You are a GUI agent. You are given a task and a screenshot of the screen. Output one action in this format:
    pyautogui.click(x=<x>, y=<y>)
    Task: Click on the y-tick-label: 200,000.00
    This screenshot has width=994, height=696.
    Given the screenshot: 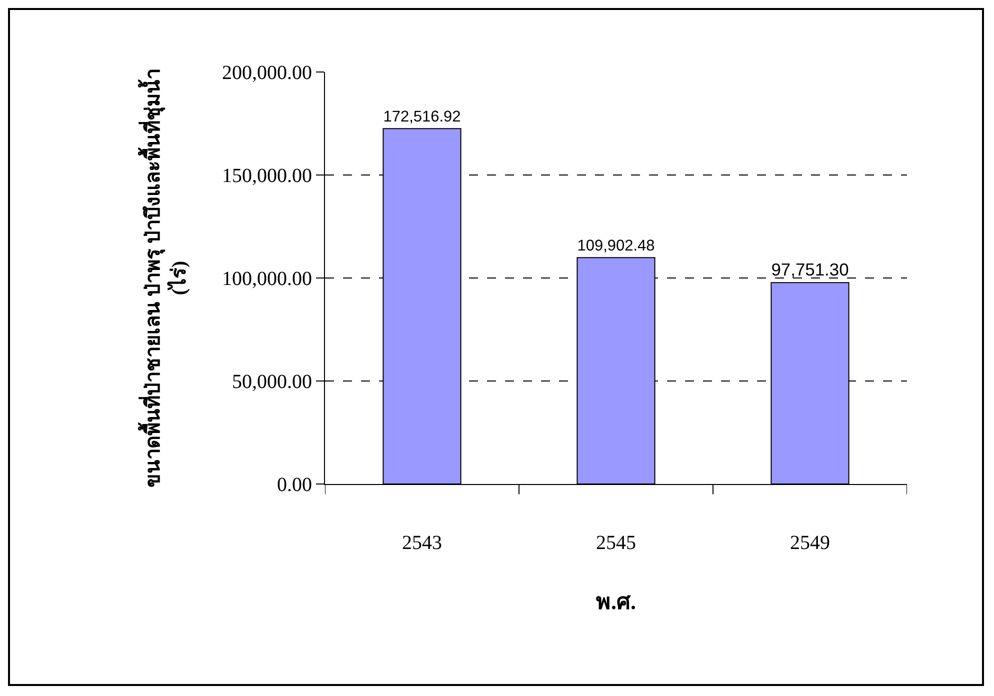 What is the action you would take?
    pyautogui.click(x=267, y=73)
    